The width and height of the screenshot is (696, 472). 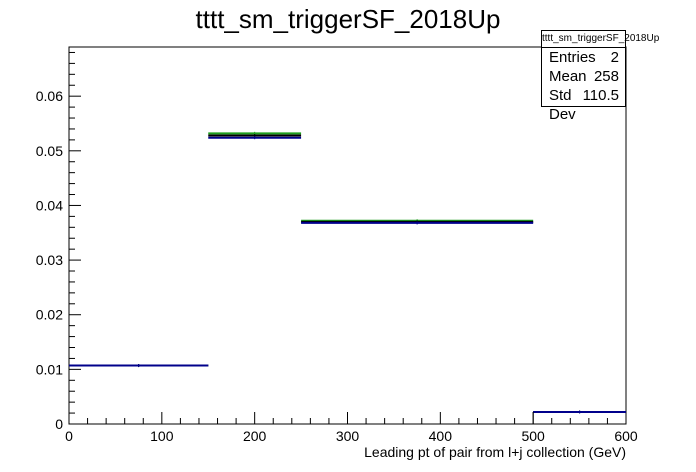 What do you see at coordinates (162, 436) in the screenshot?
I see `x-tick-label: 100` at bounding box center [162, 436].